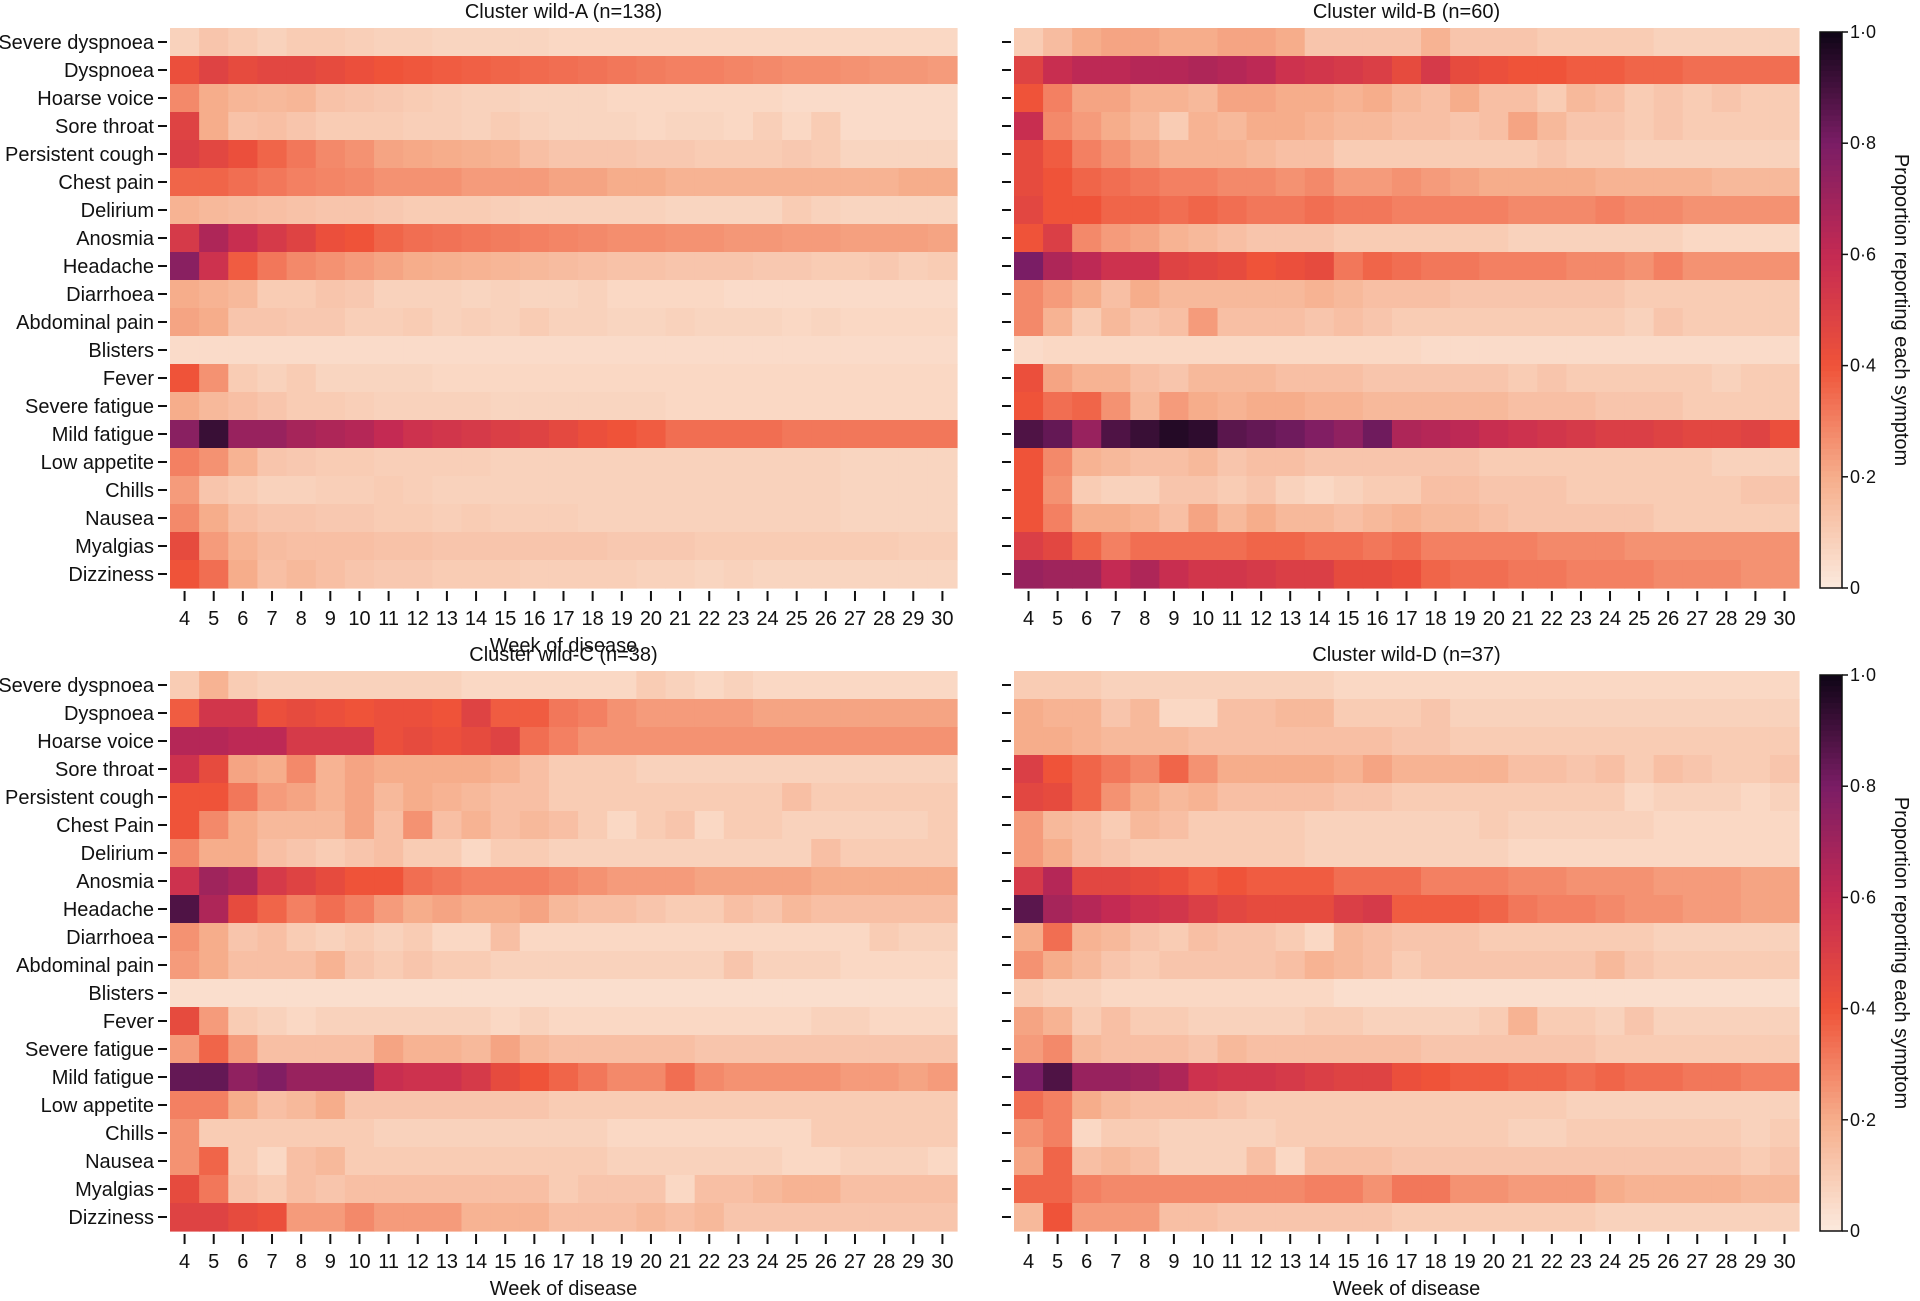 Image resolution: width=1920 pixels, height=1301 pixels. What do you see at coordinates (563, 12) in the screenshot?
I see `panel-title: Cluster wild-A (n=138)` at bounding box center [563, 12].